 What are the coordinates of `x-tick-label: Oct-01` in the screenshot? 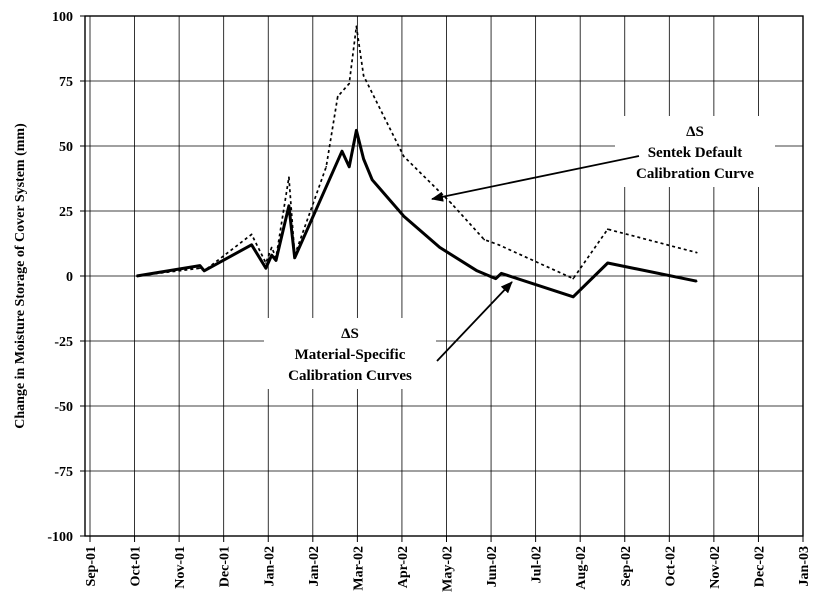 It's located at (136, 566).